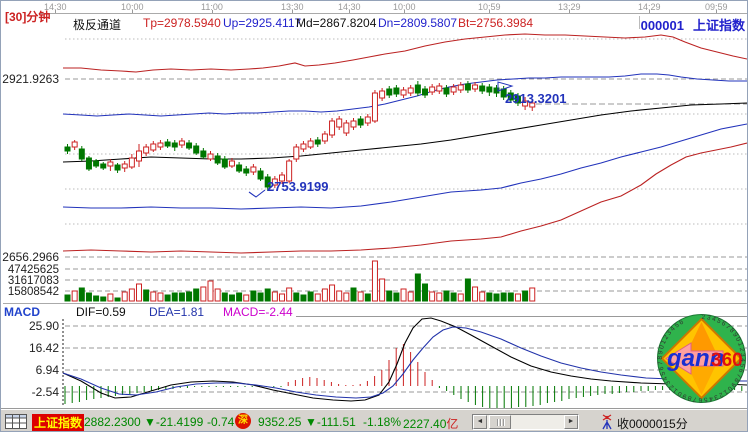  I want to click on time-label: 10:59, so click(489, 7).